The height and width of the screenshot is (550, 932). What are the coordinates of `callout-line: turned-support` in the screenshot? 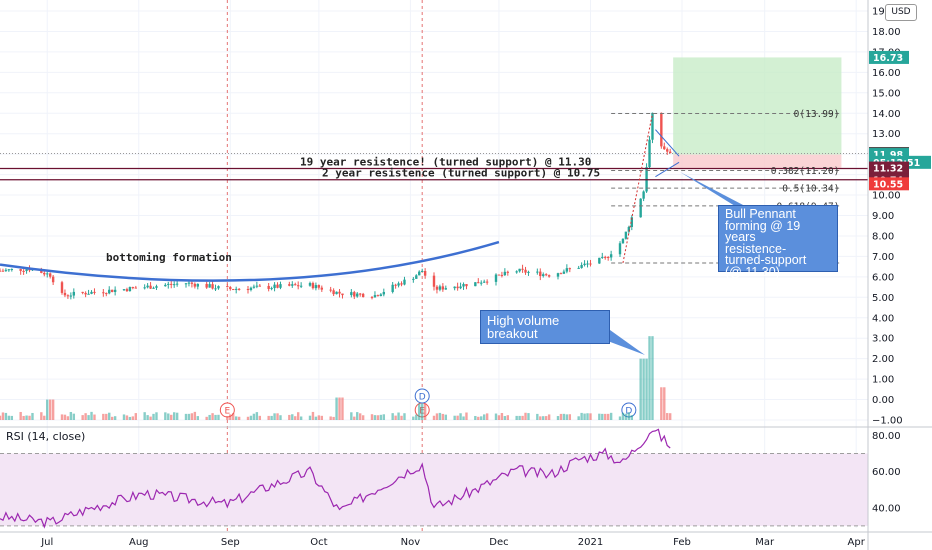 It's located at (766, 260).